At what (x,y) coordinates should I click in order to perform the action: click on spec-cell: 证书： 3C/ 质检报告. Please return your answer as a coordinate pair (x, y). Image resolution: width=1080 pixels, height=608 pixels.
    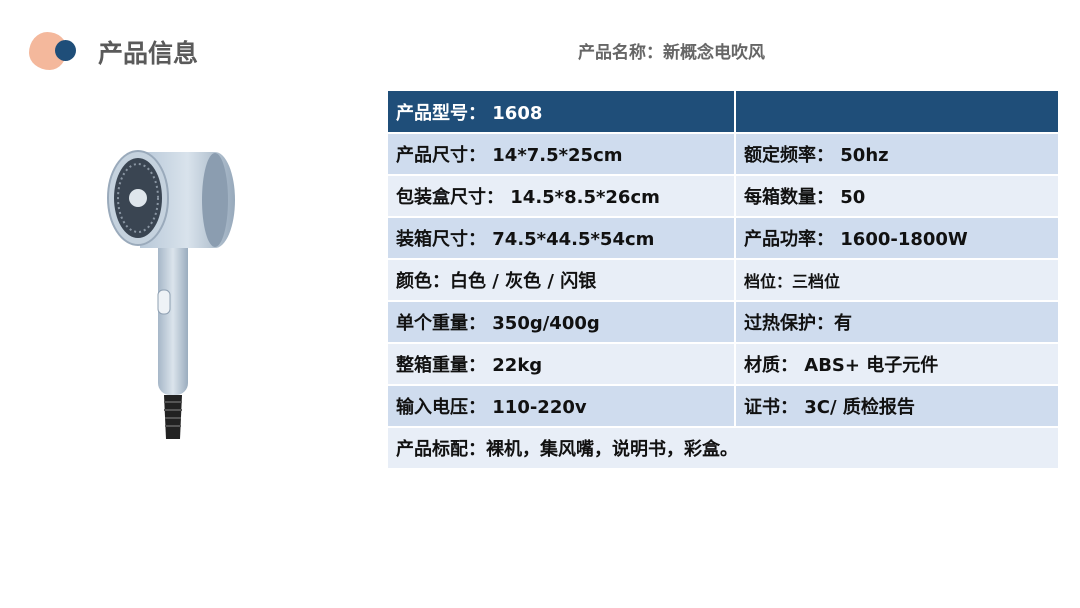
    Looking at the image, I should click on (897, 406).